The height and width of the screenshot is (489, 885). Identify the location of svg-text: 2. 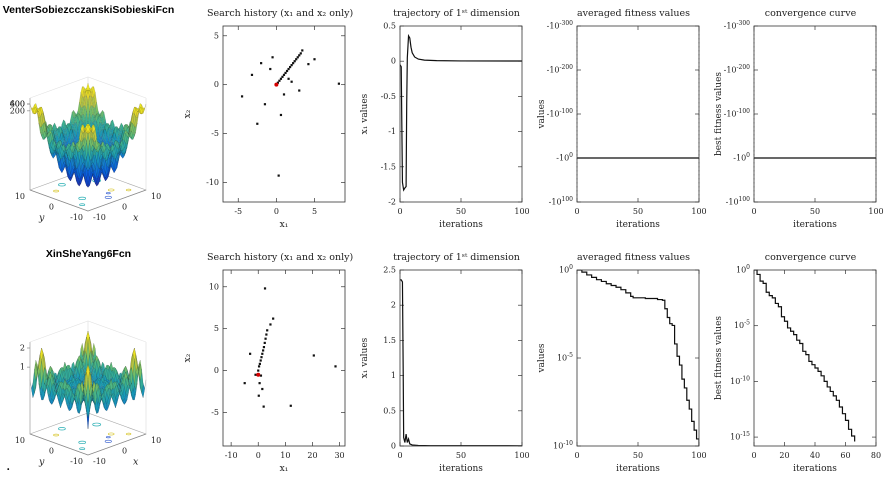
(393, 305).